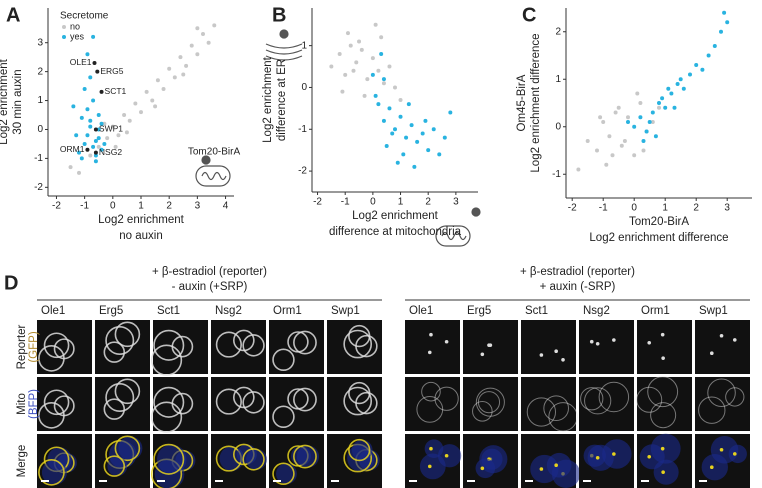 This screenshot has width=762, height=488. I want to click on er-icon, so click(284, 45).